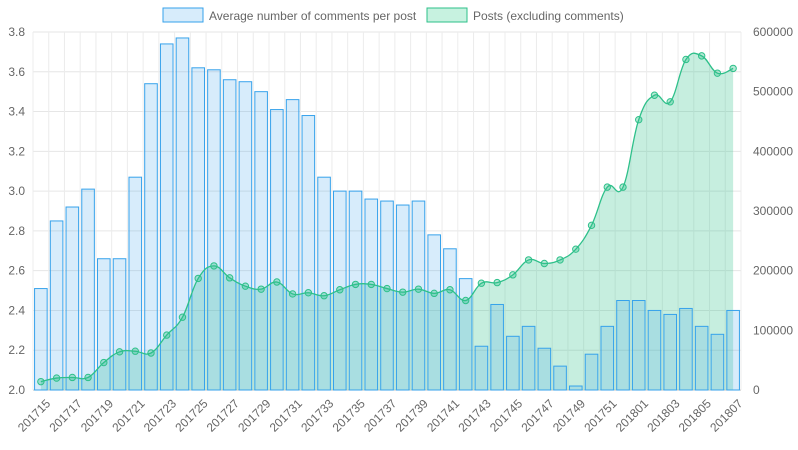  I want to click on legend-item-comments: Average number of comments per post, so click(289, 15).